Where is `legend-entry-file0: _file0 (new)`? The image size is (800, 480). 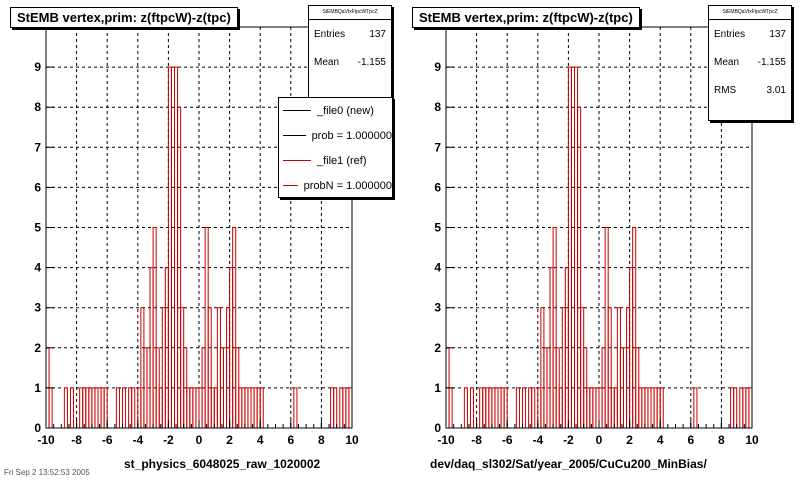 legend-entry-file0: _file0 (new) is located at coordinates (335, 110).